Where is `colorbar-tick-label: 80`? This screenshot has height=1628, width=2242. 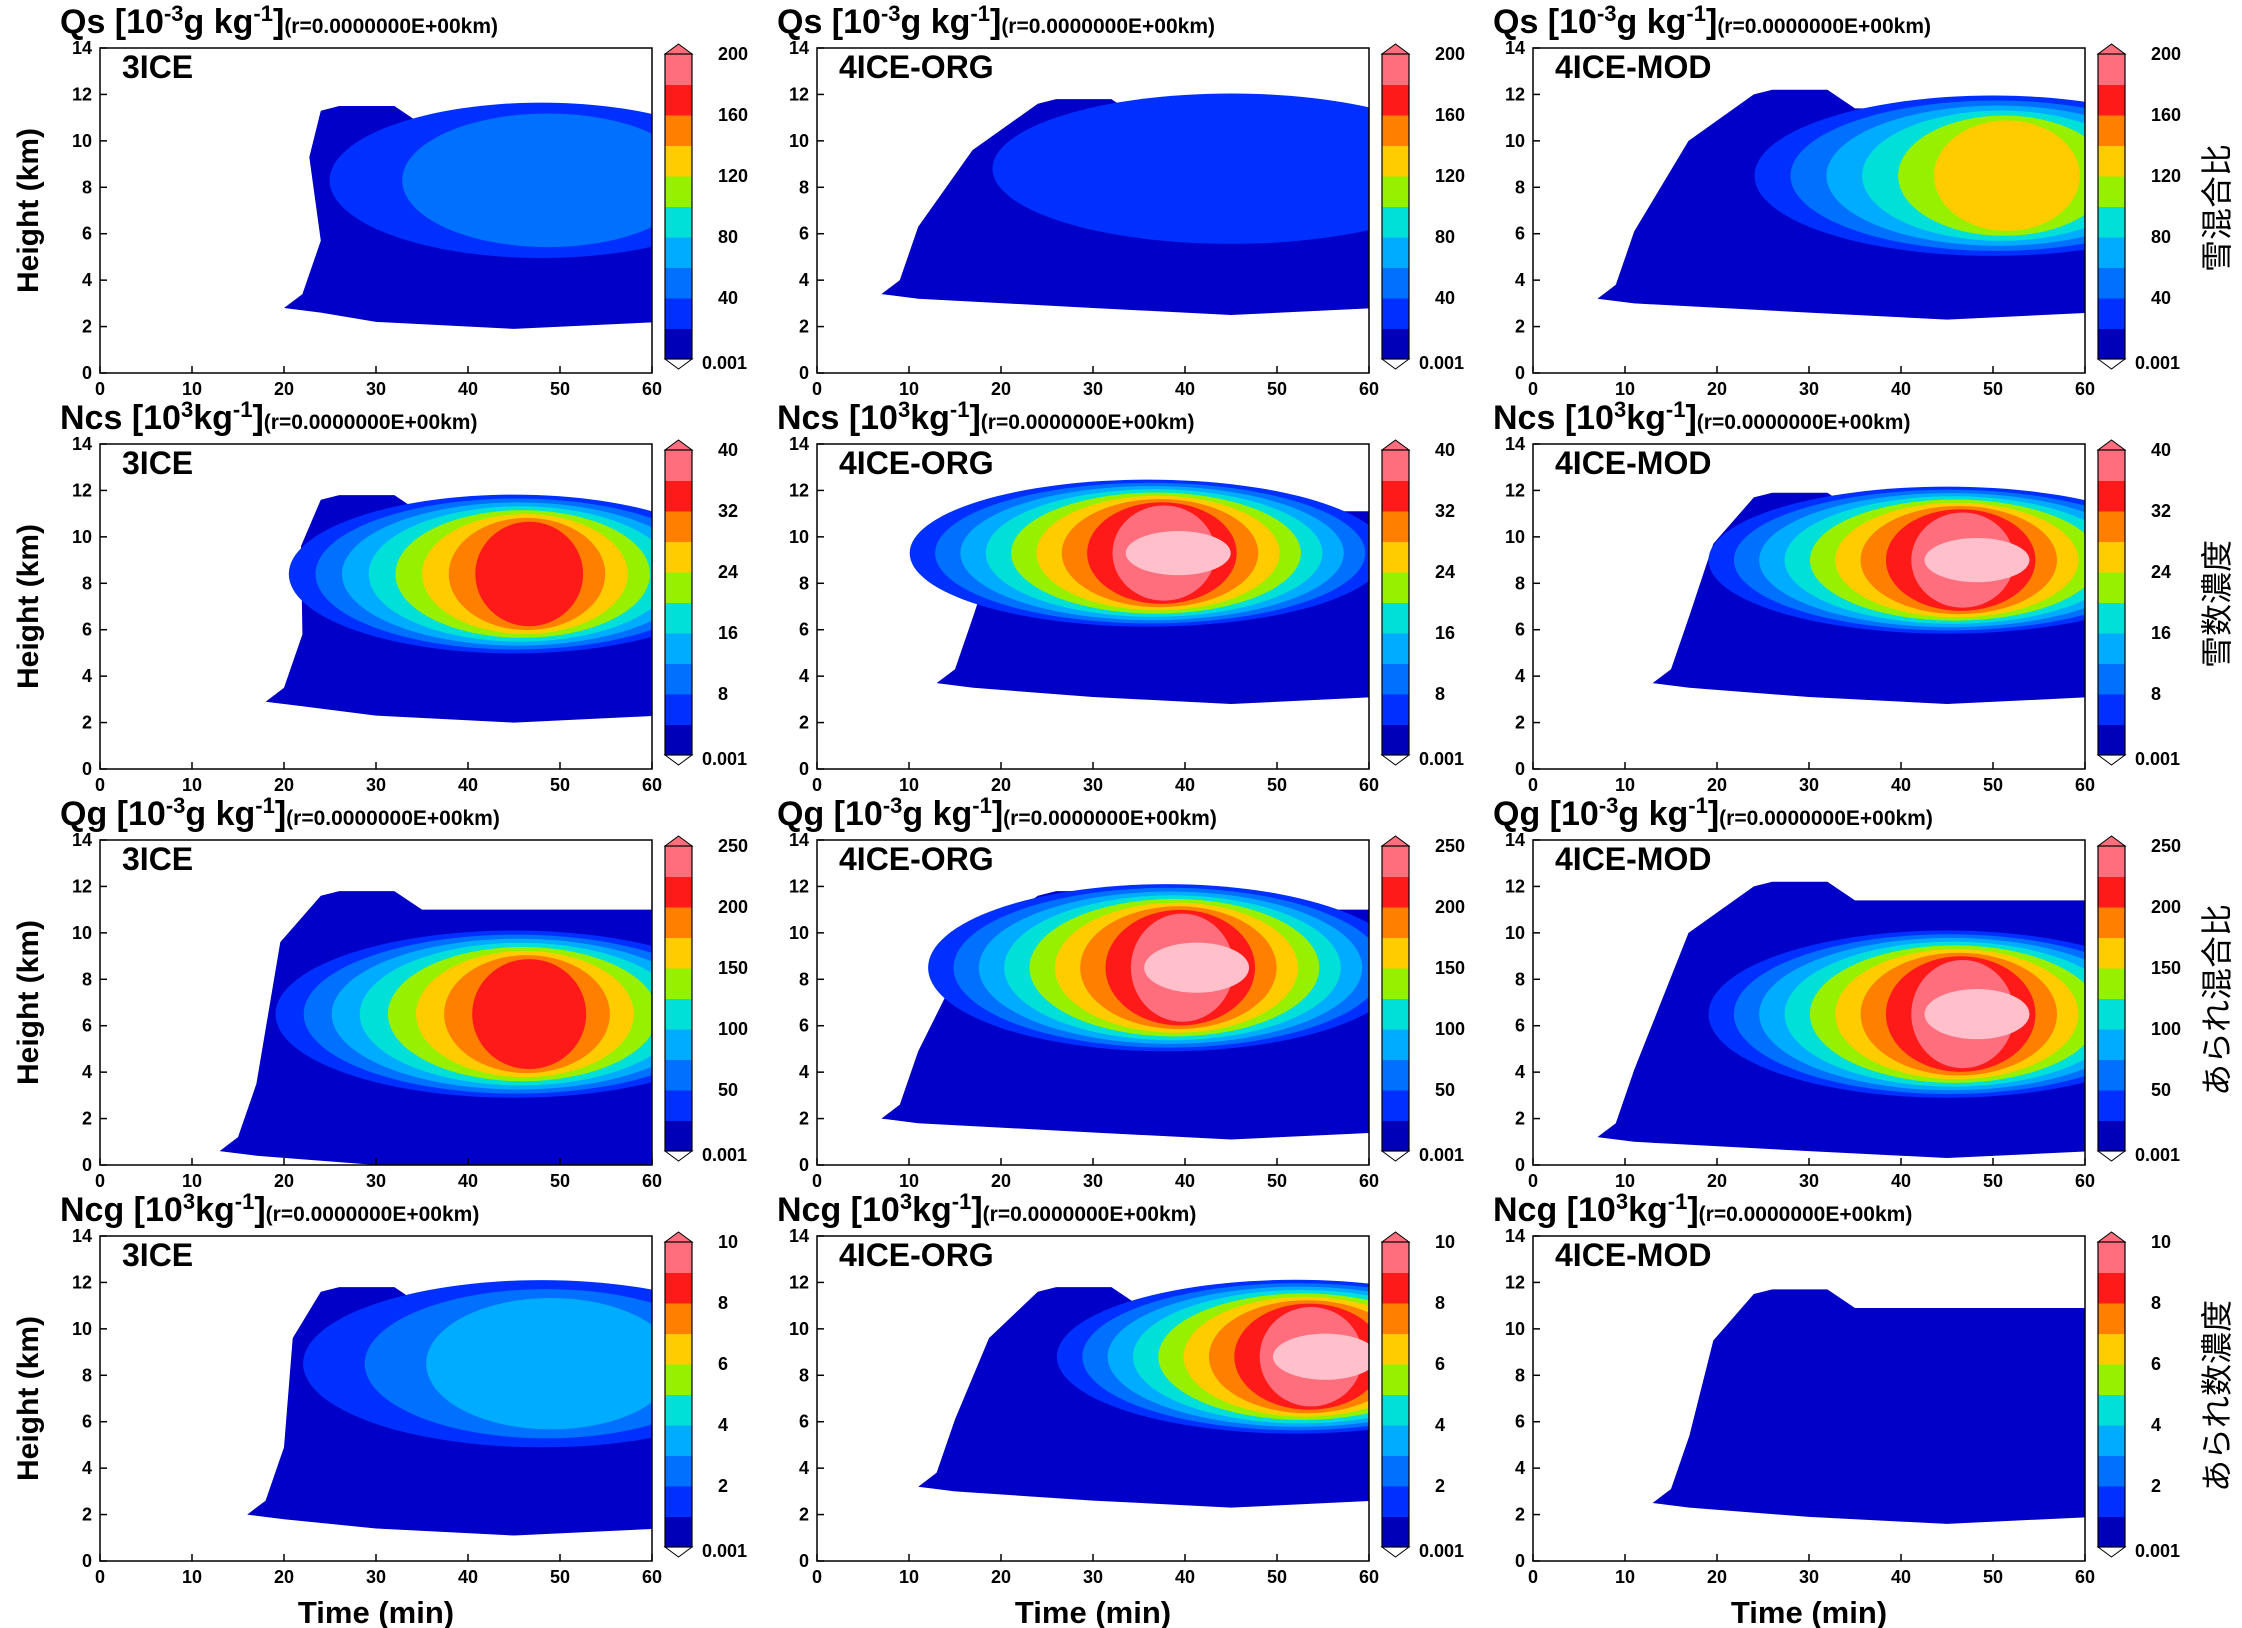
colorbar-tick-label: 80 is located at coordinates (1445, 237).